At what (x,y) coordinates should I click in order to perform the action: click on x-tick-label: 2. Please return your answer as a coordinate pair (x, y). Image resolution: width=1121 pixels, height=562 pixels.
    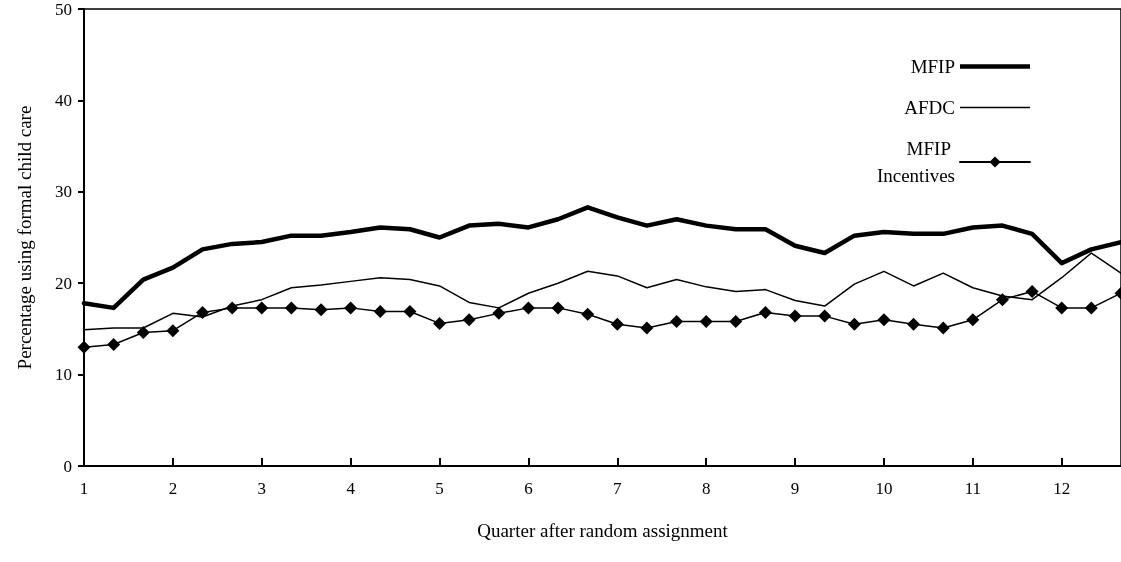
    Looking at the image, I should click on (173, 488).